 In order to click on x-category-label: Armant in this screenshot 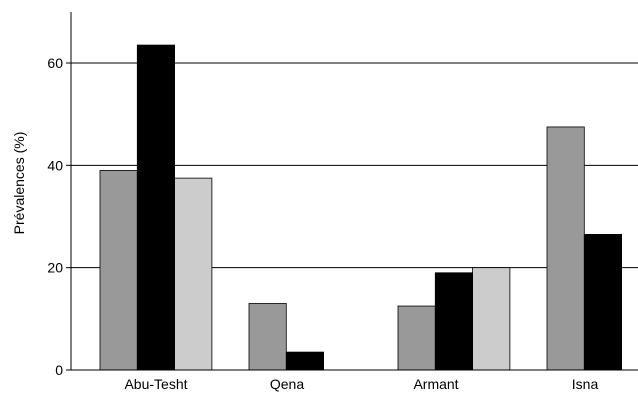, I will do `click(435, 384)`.